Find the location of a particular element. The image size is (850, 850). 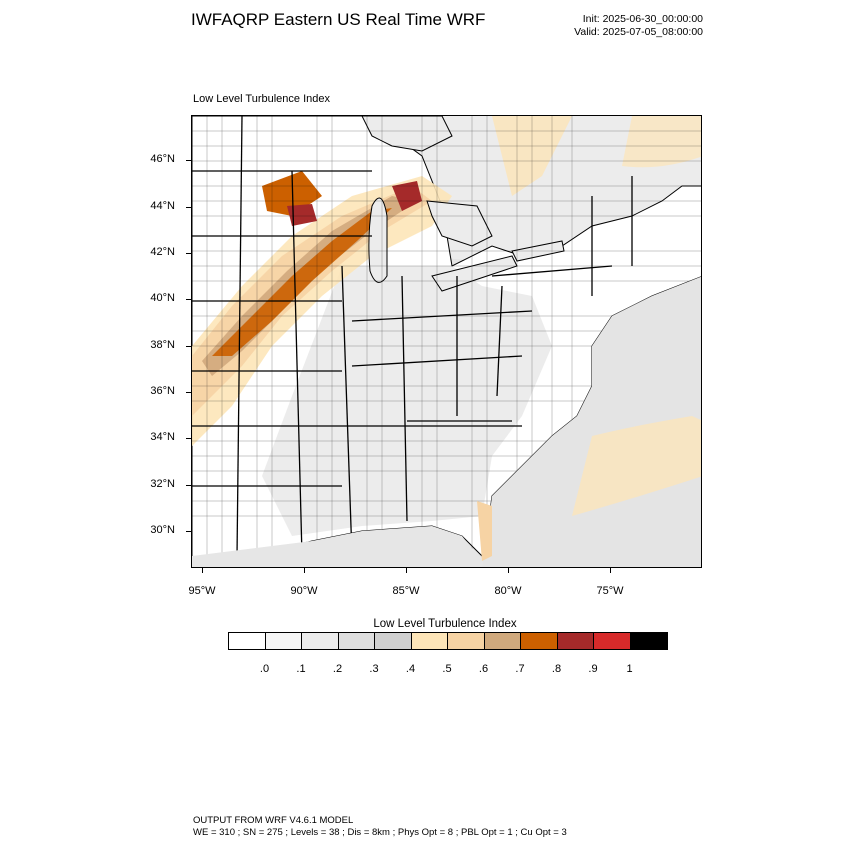

colorbar-label: .4 is located at coordinates (410, 669).